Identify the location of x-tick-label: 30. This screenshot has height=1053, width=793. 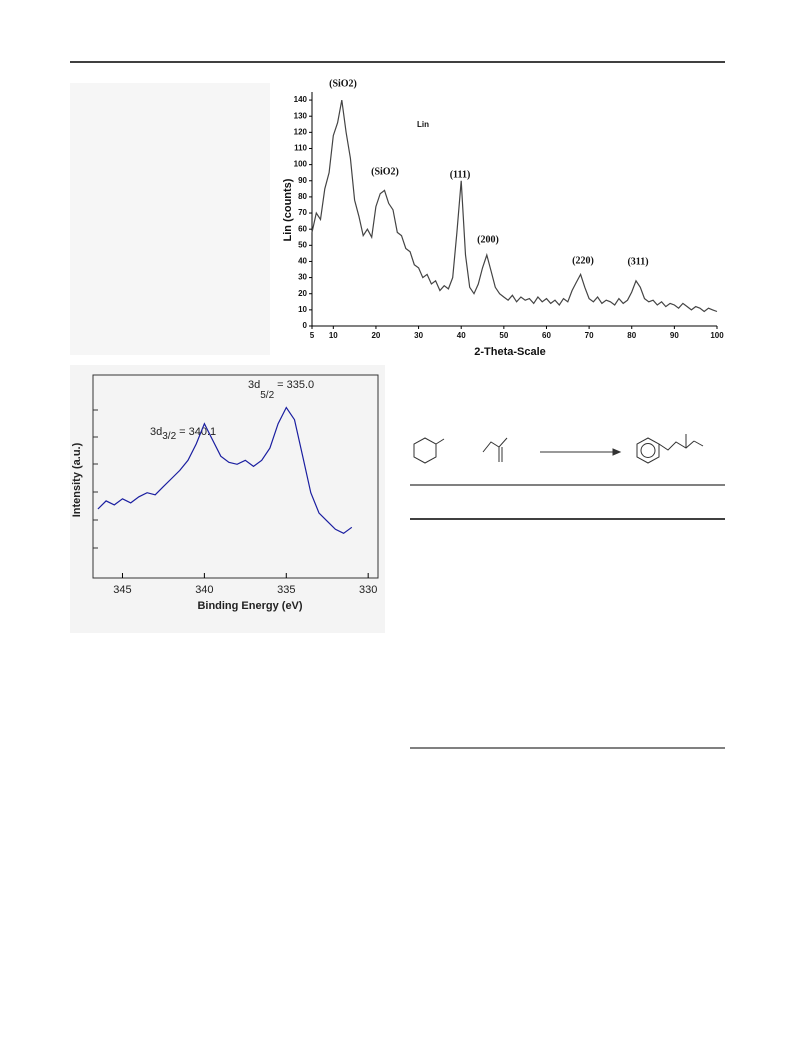
(418, 335).